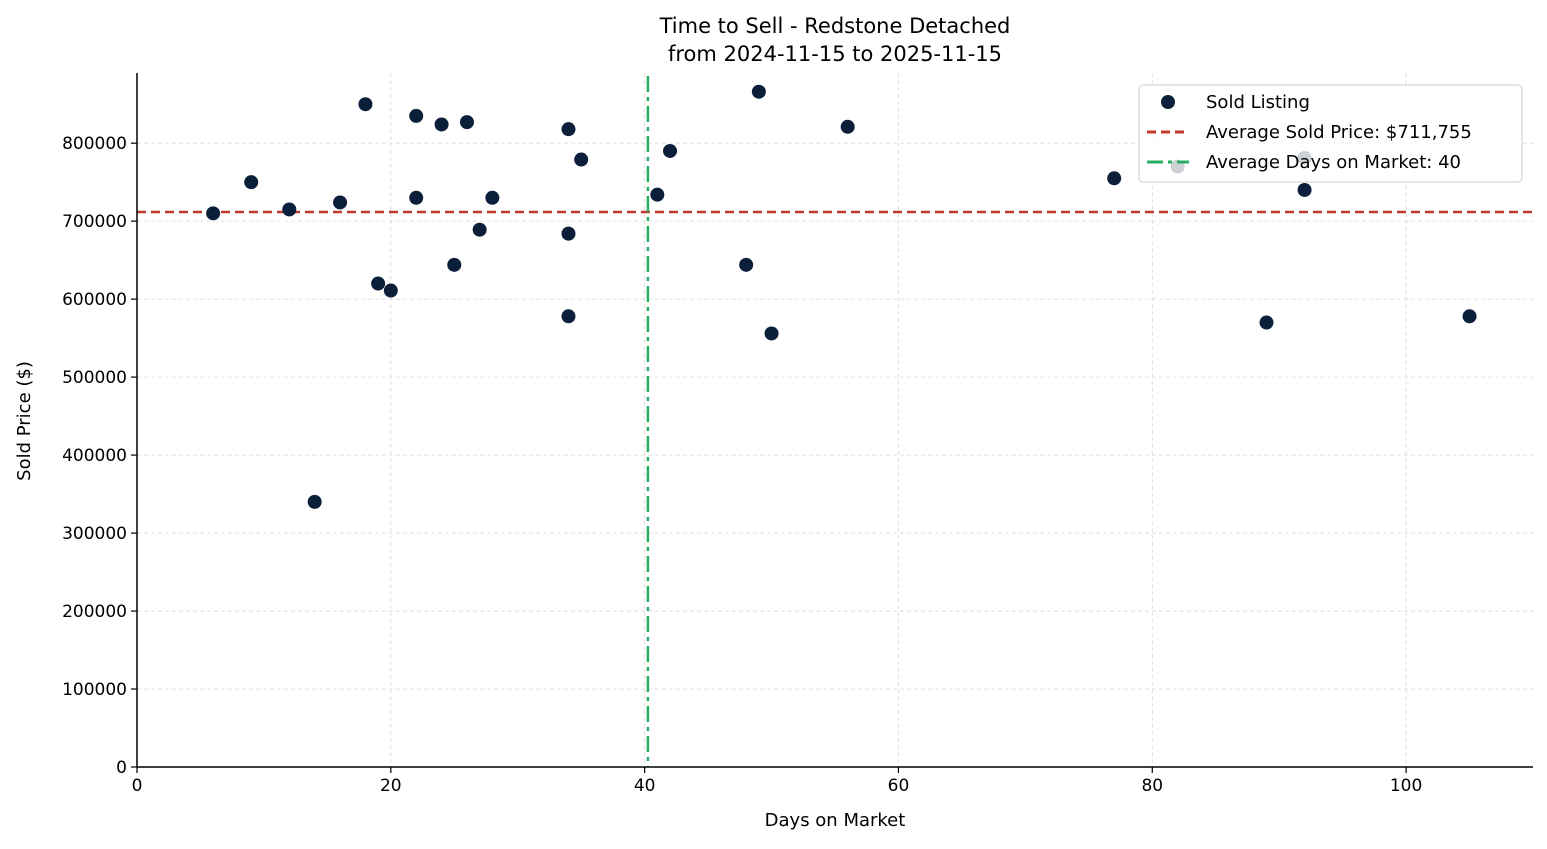 Image resolution: width=1547 pixels, height=849 pixels. I want to click on y-axis-label: Sold Price ($), so click(24, 421).